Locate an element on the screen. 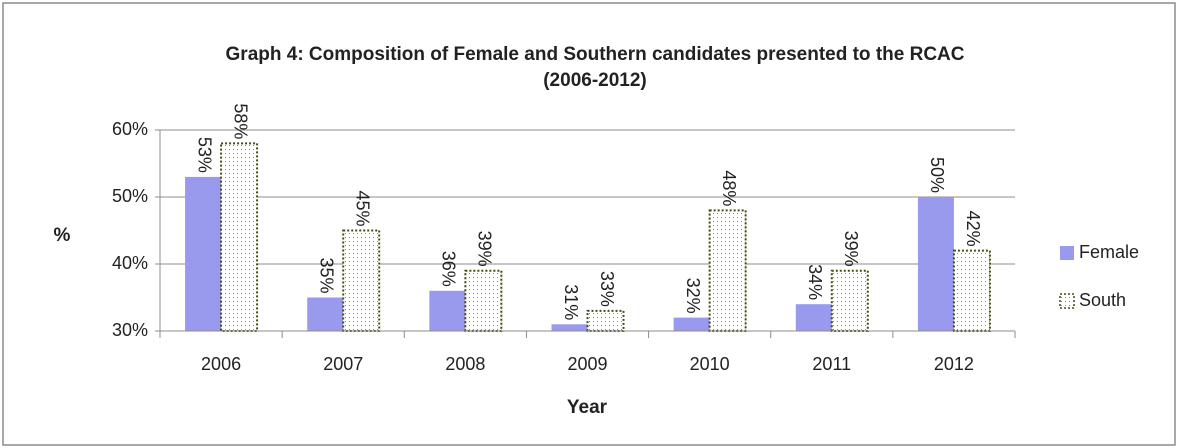 The image size is (1178, 448). y-tick-label: 60% is located at coordinates (130, 129).